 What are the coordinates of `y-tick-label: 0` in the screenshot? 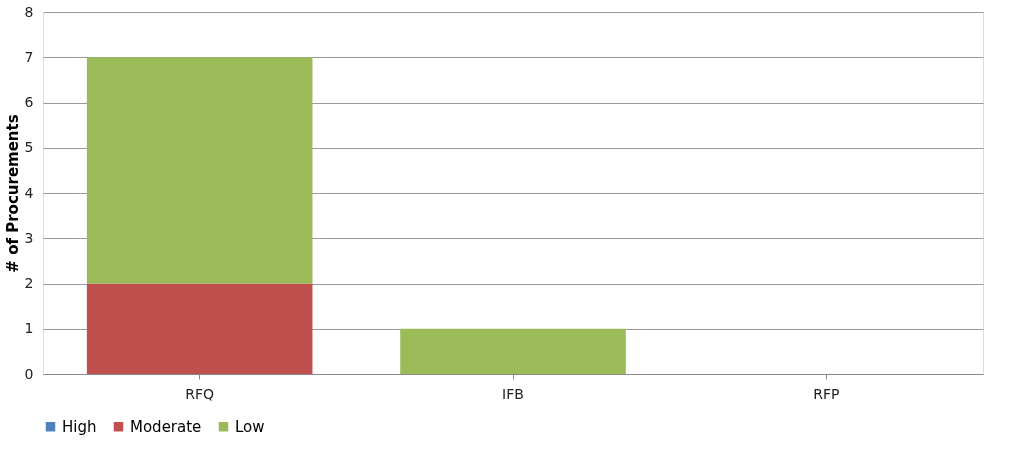 It's located at (29, 373).